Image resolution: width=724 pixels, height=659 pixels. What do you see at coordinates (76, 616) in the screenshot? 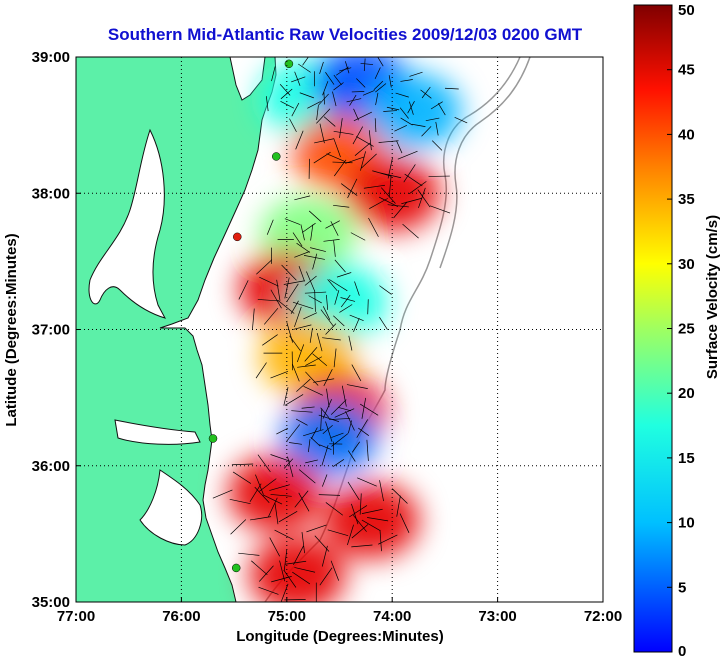
I see `x-tick-label: 77:00` at bounding box center [76, 616].